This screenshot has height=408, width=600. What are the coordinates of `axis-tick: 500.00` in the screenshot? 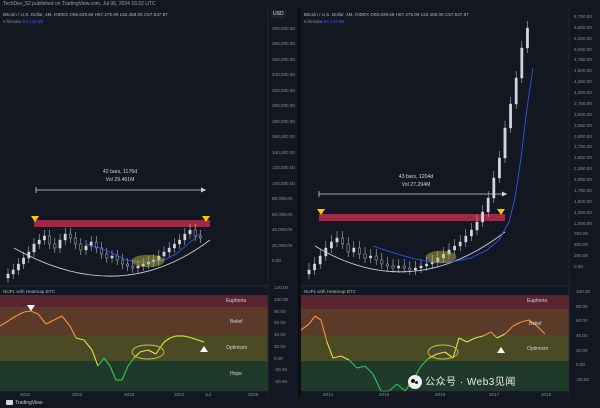 It's located at (581, 245).